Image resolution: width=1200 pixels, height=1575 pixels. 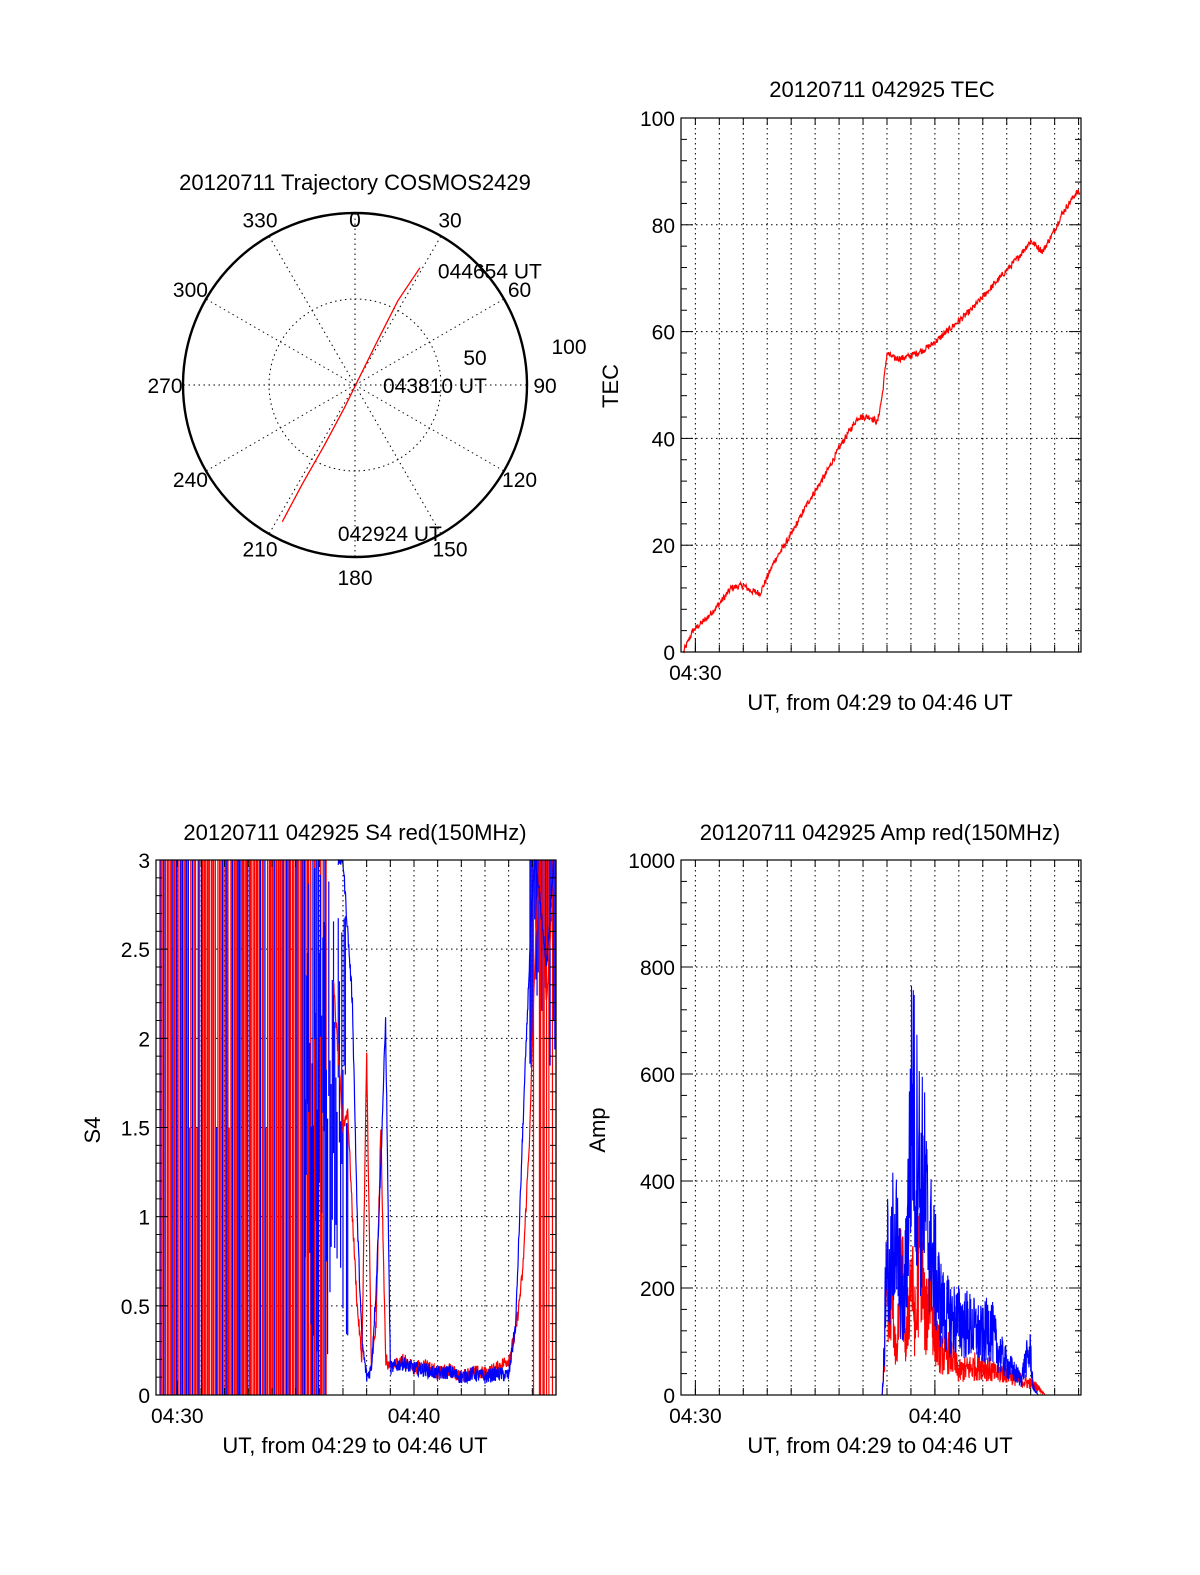 I want to click on polar-azimuth-label: 330, so click(x=259, y=220).